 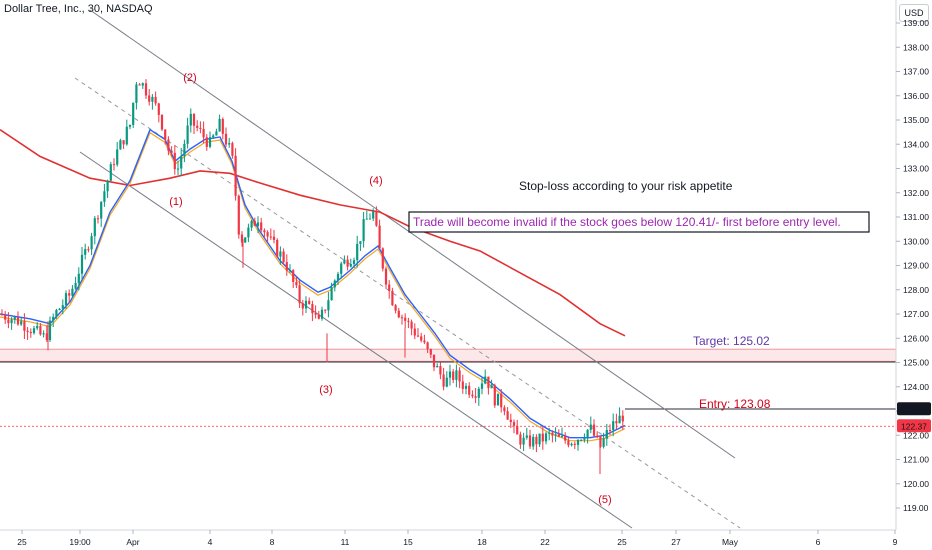 I want to click on y-tick-label: 121.00, so click(x=916, y=460).